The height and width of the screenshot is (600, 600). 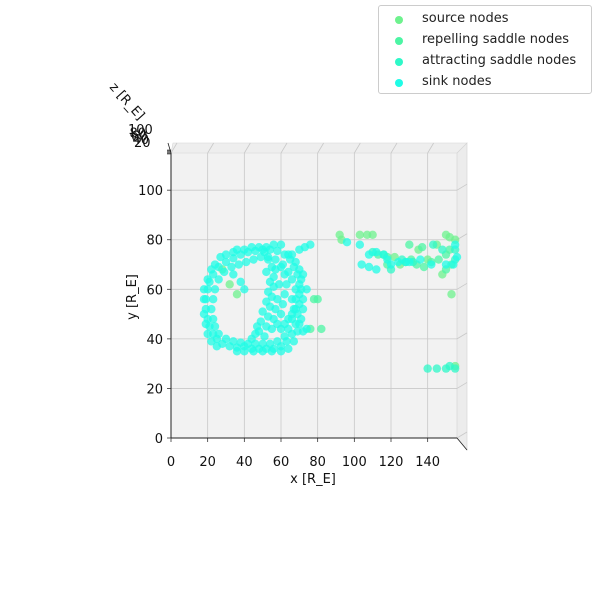 What do you see at coordinates (330, 301) in the screenshot?
I see `data-points` at bounding box center [330, 301].